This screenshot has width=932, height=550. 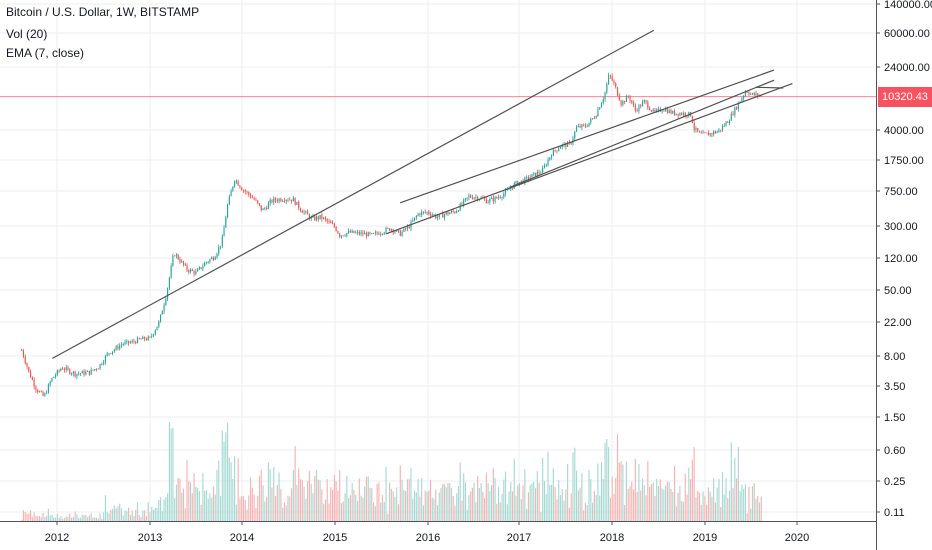 What do you see at coordinates (150, 538) in the screenshot?
I see `x-tick-label: 2013` at bounding box center [150, 538].